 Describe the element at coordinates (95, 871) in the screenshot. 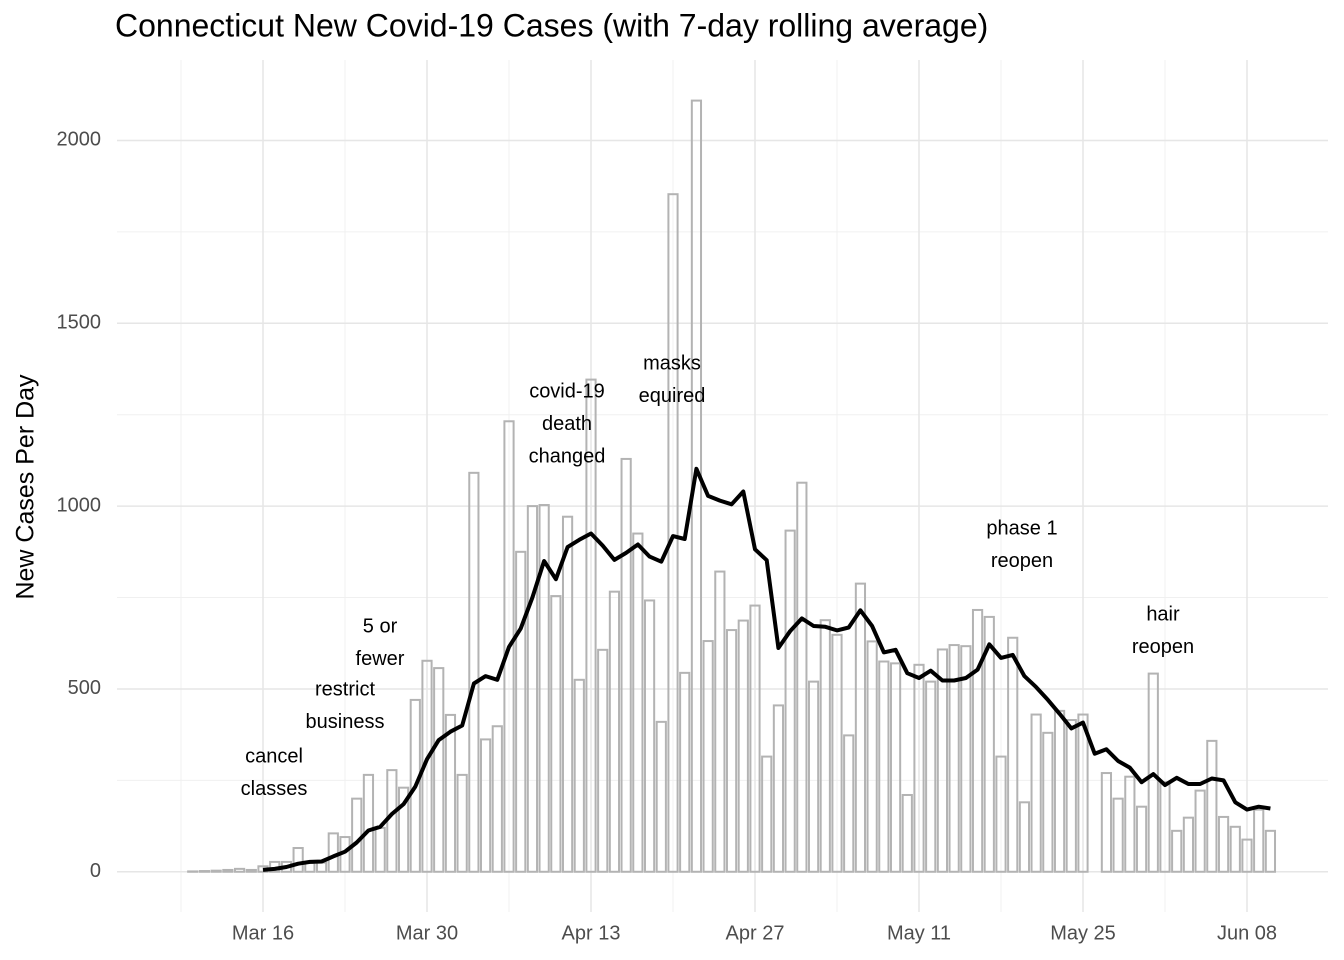

I see `y-tick-label: 0` at that location.